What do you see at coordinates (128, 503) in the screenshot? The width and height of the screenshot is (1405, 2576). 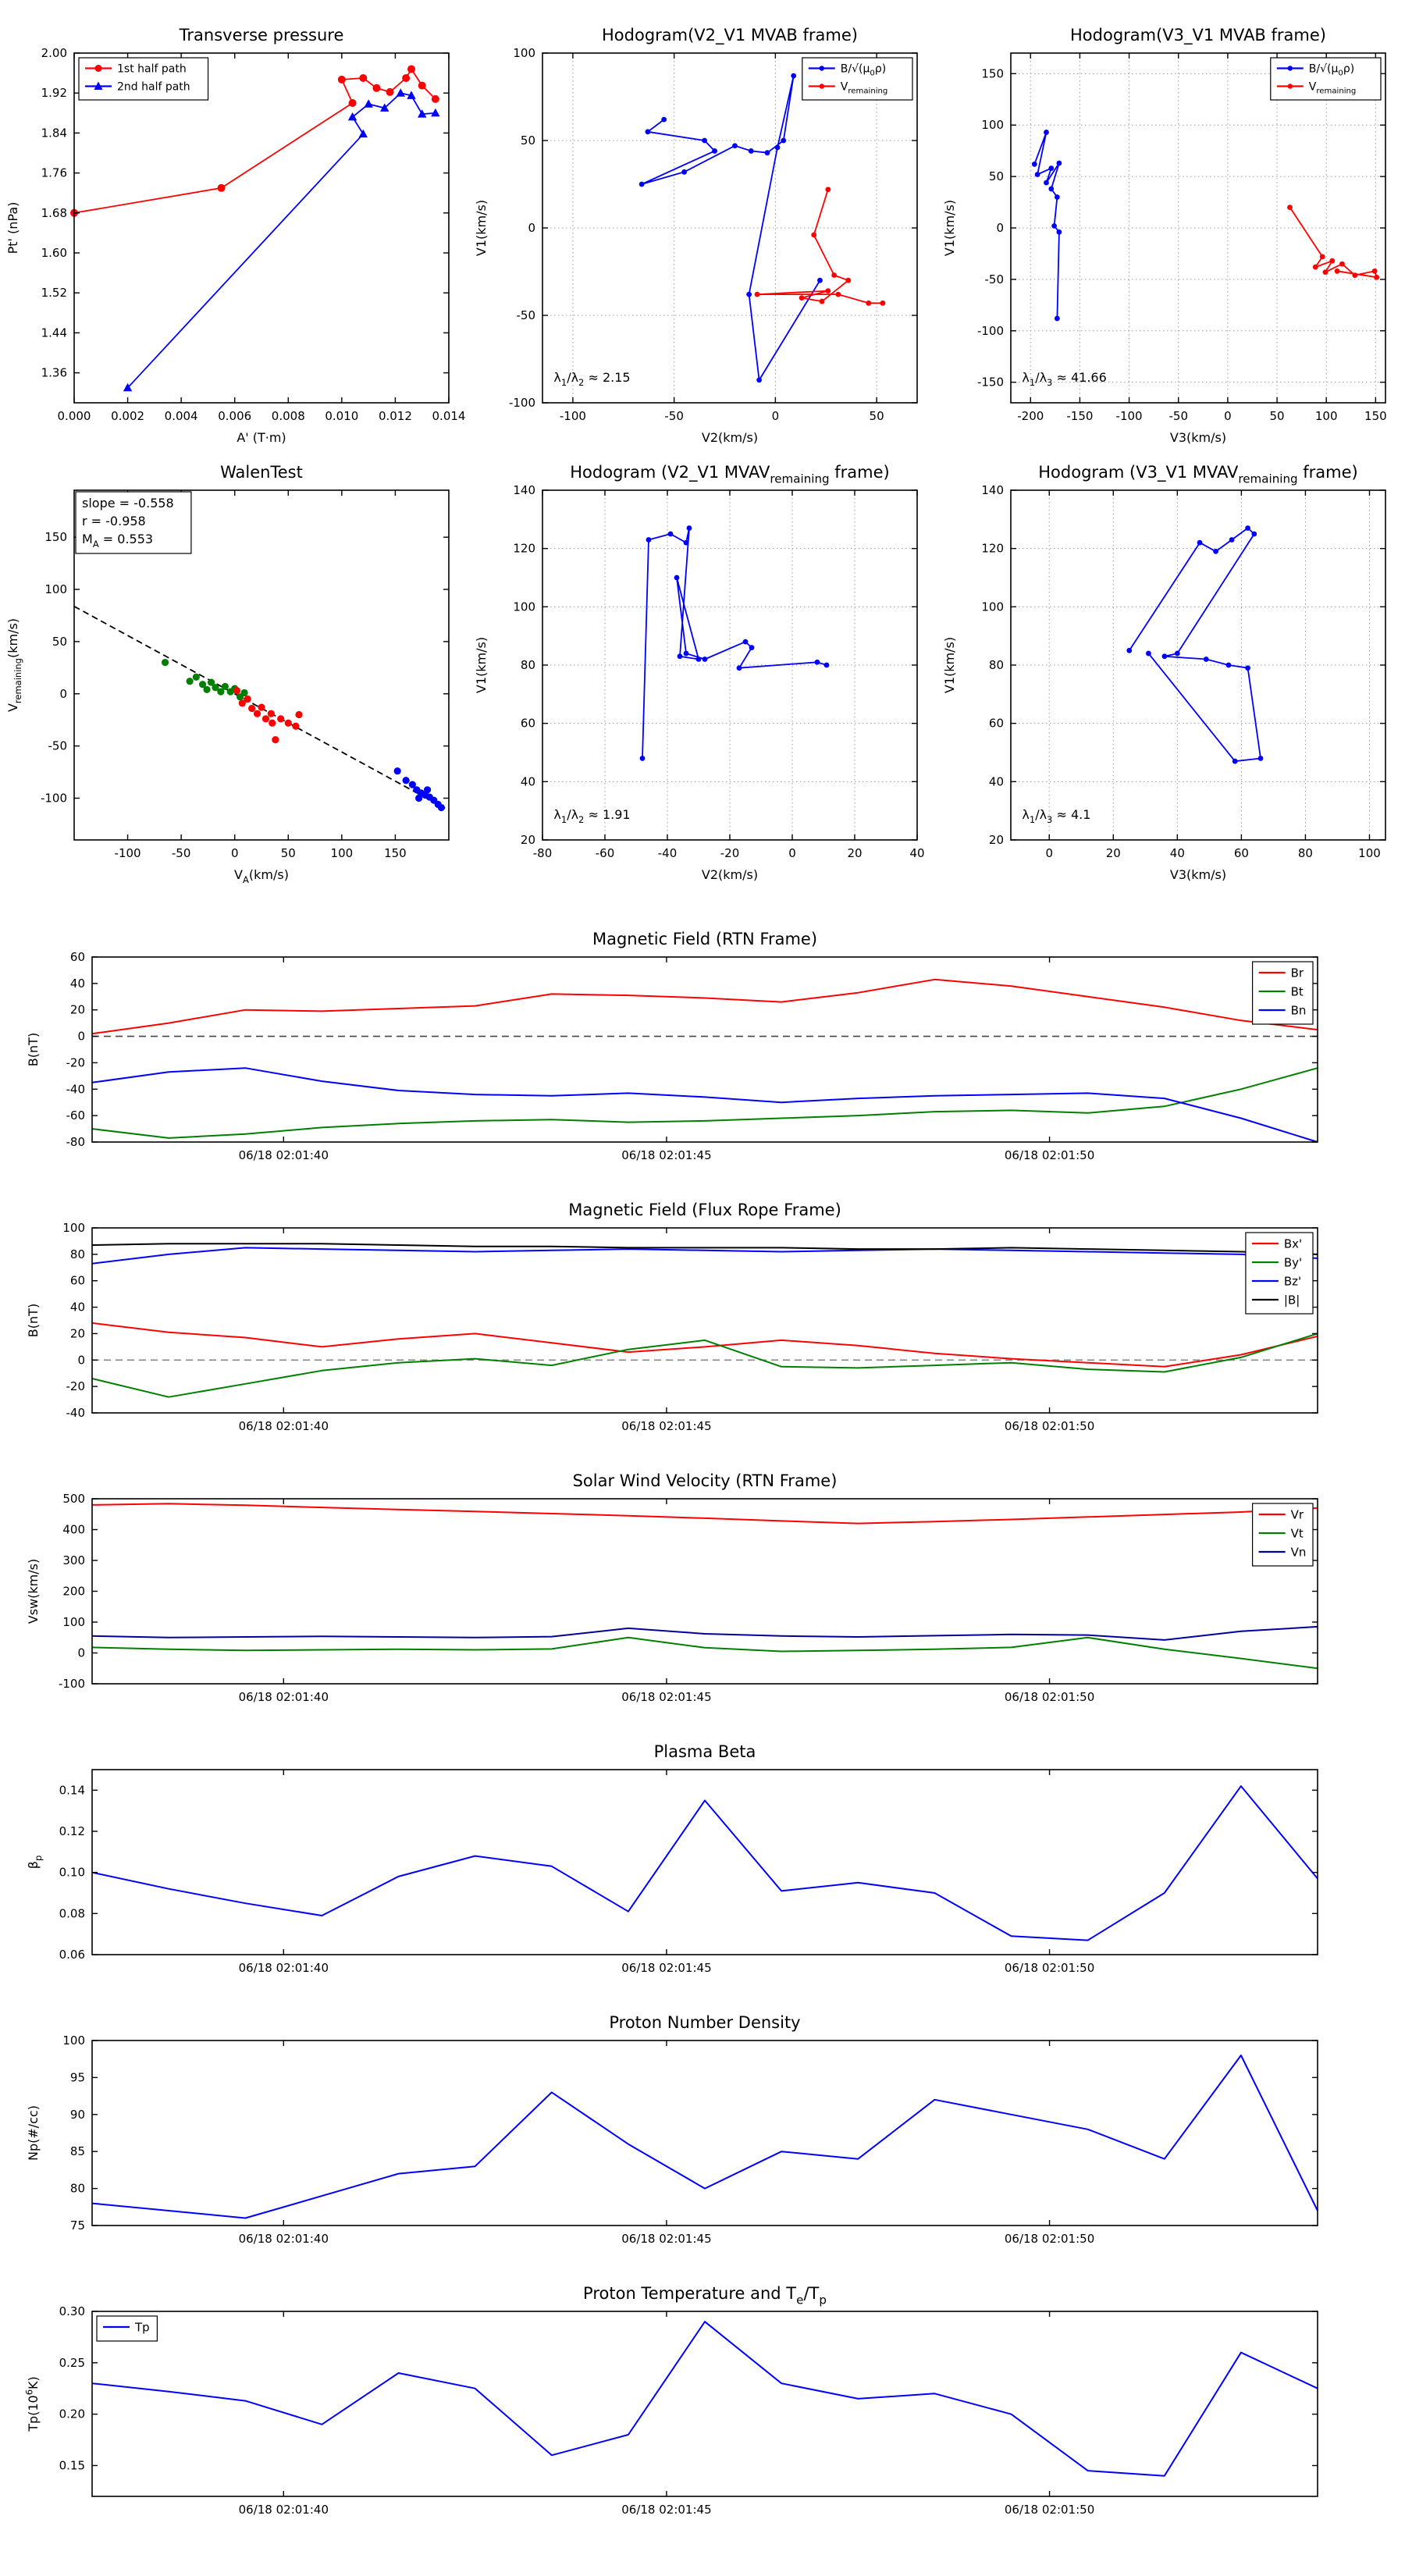 I see `svg-text: slope = -0.558` at bounding box center [128, 503].